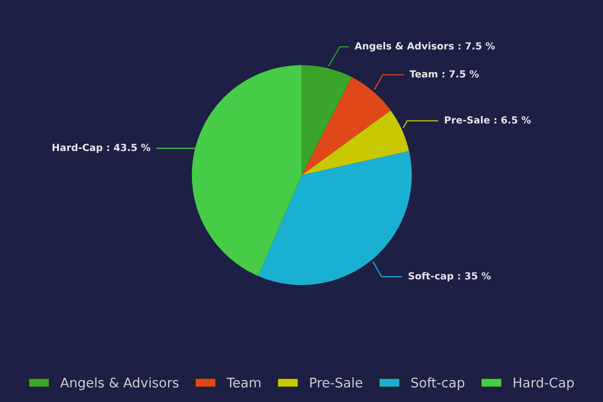 The width and height of the screenshot is (603, 402). I want to click on data-label: Pre-Sale : 6.5 %, so click(487, 120).